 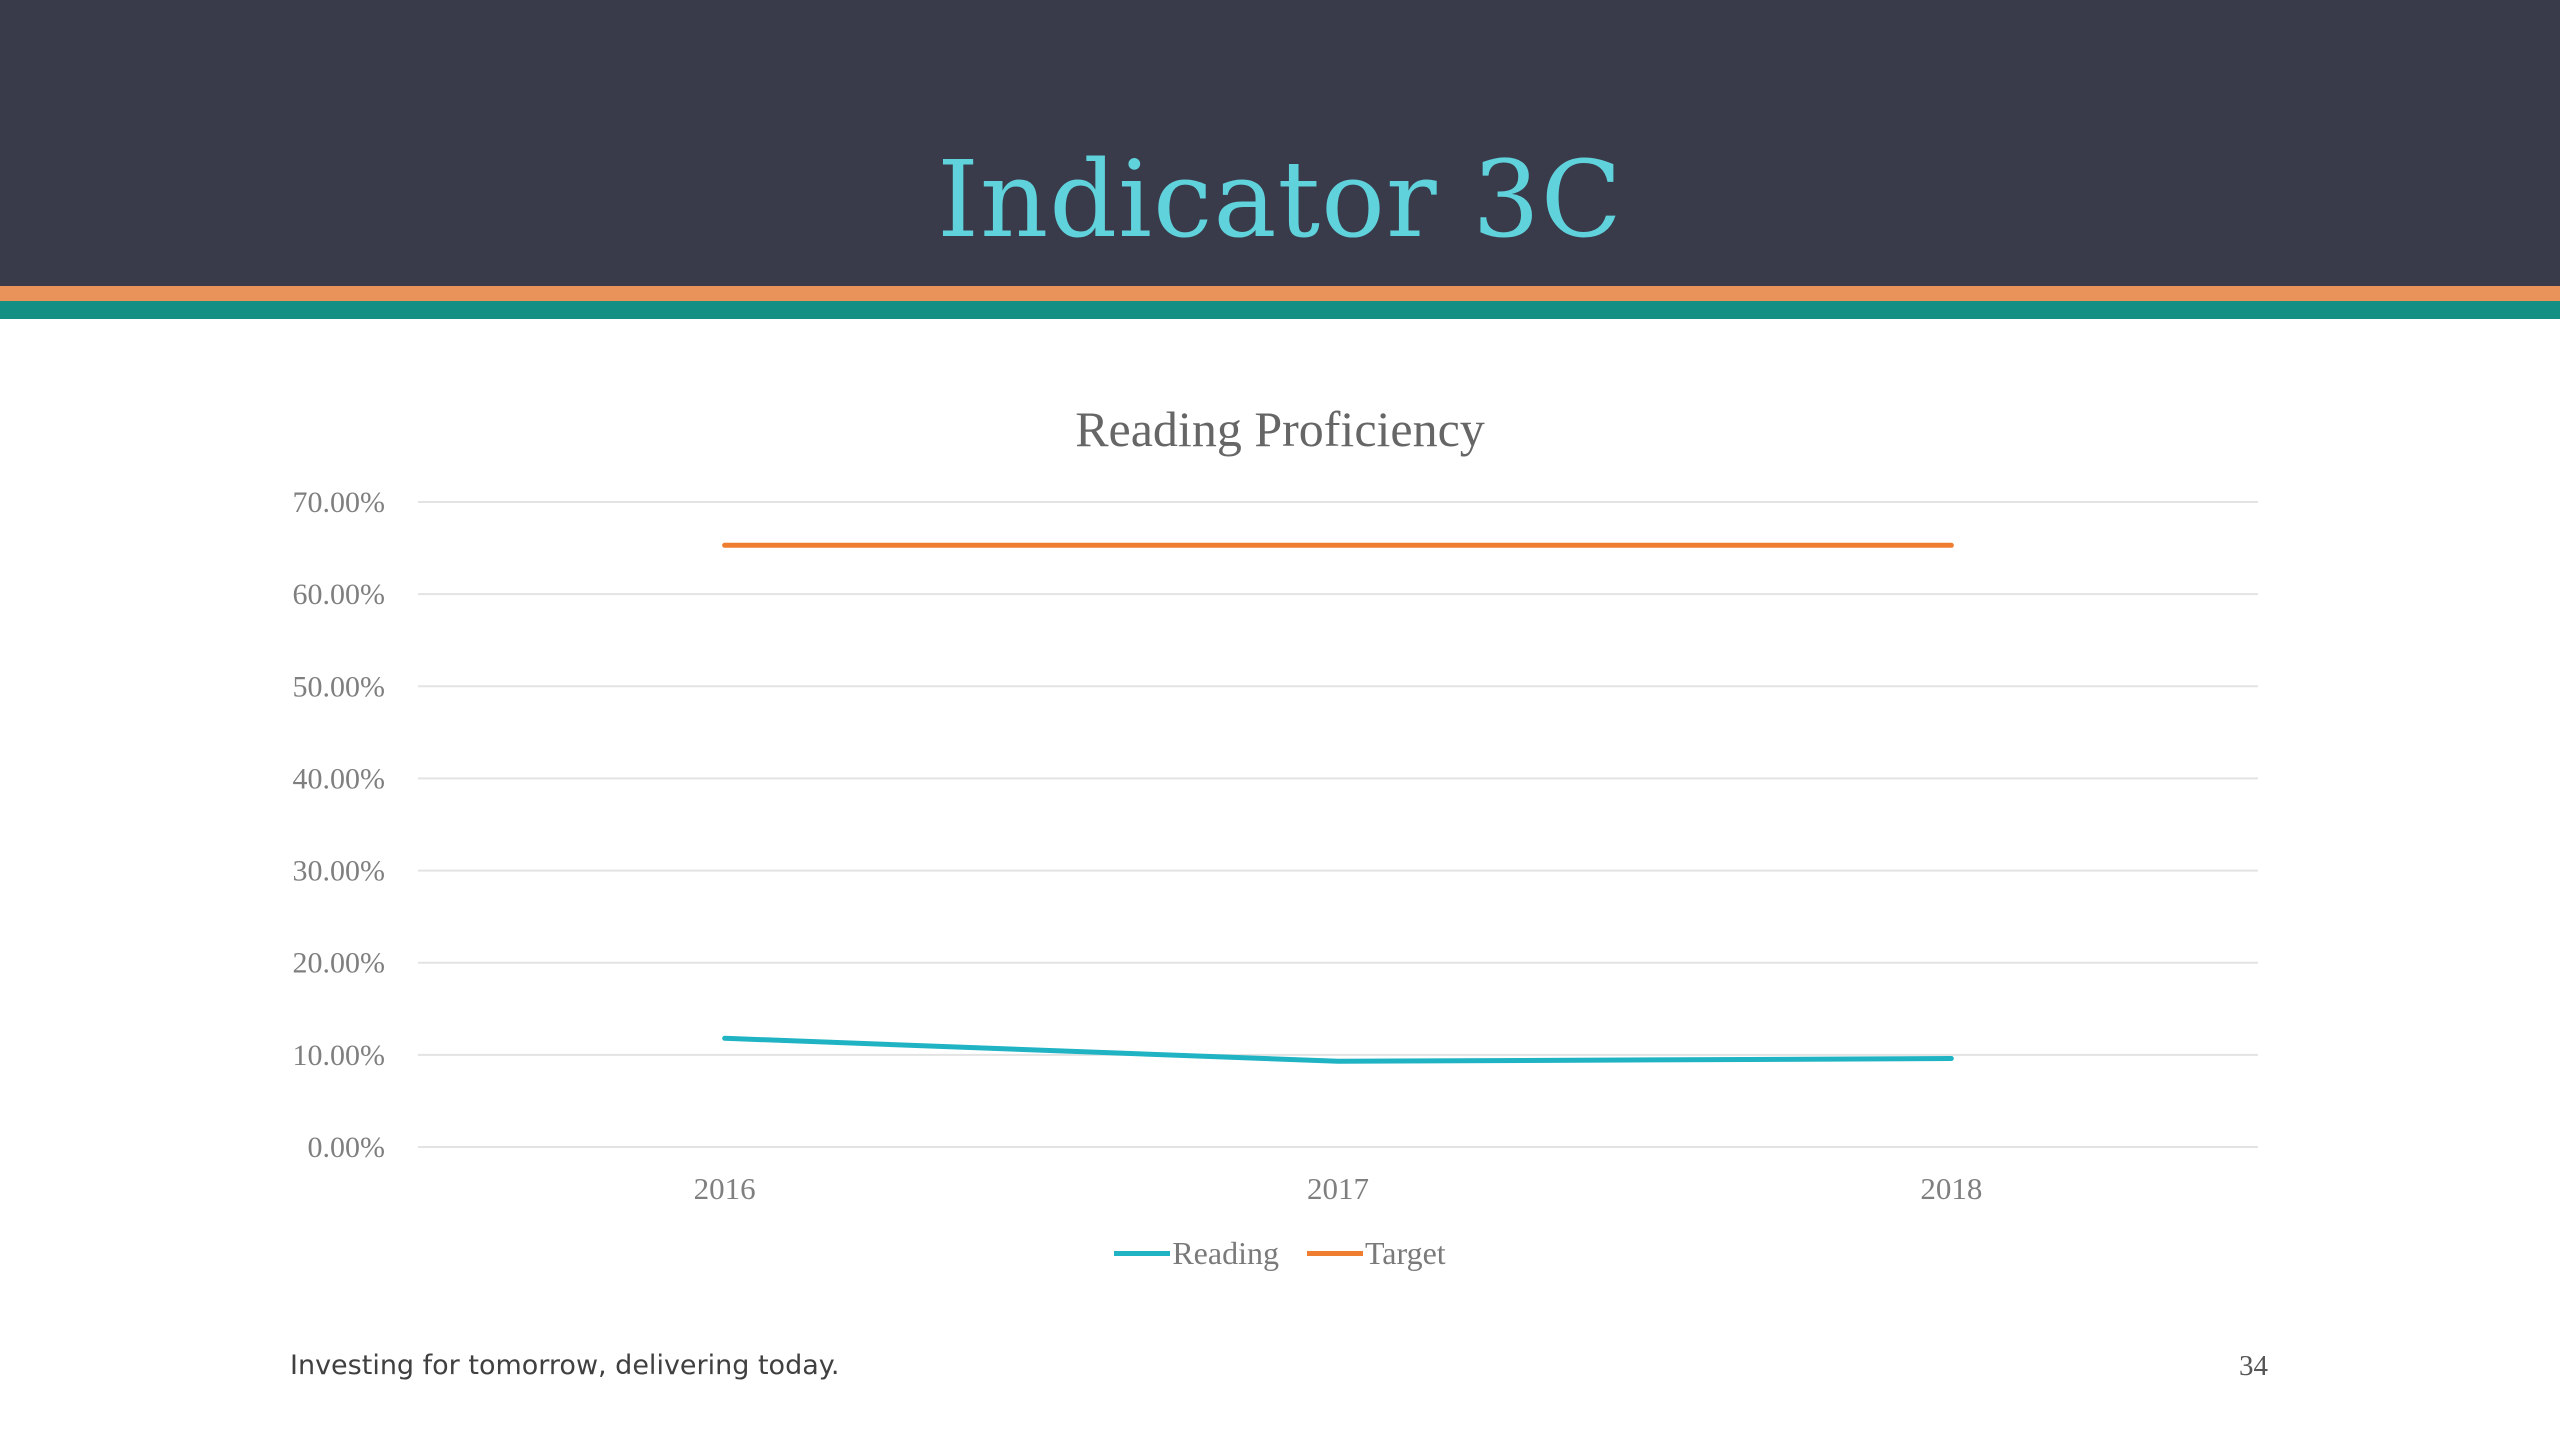 I want to click on header-stripe-orange, so click(x=1280, y=293).